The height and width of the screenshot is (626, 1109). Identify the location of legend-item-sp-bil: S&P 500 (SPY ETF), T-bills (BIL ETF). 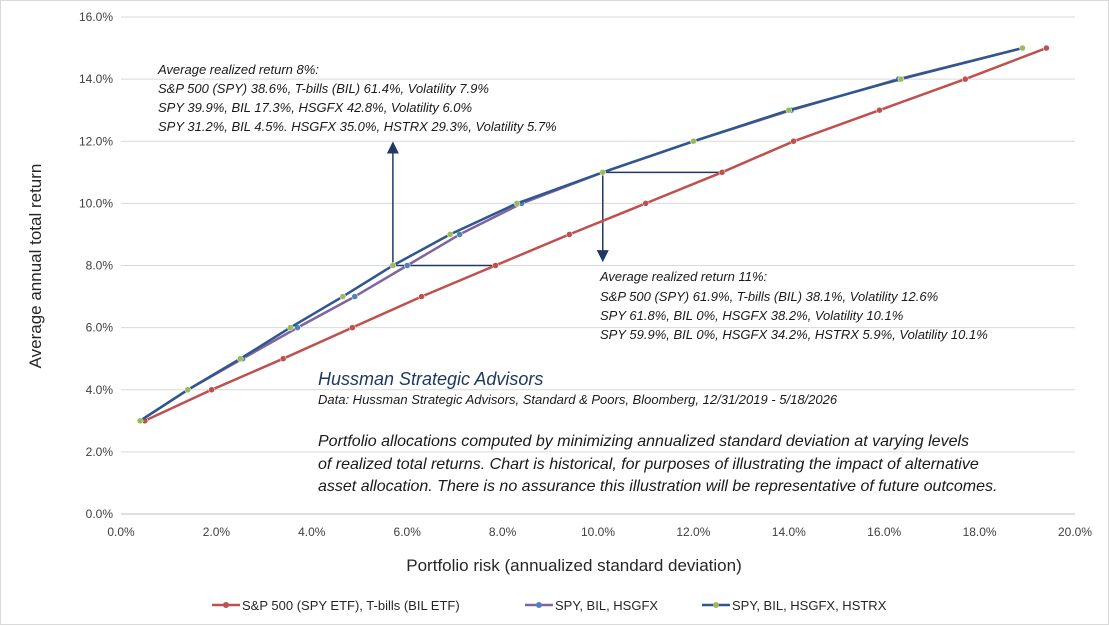
(336, 605).